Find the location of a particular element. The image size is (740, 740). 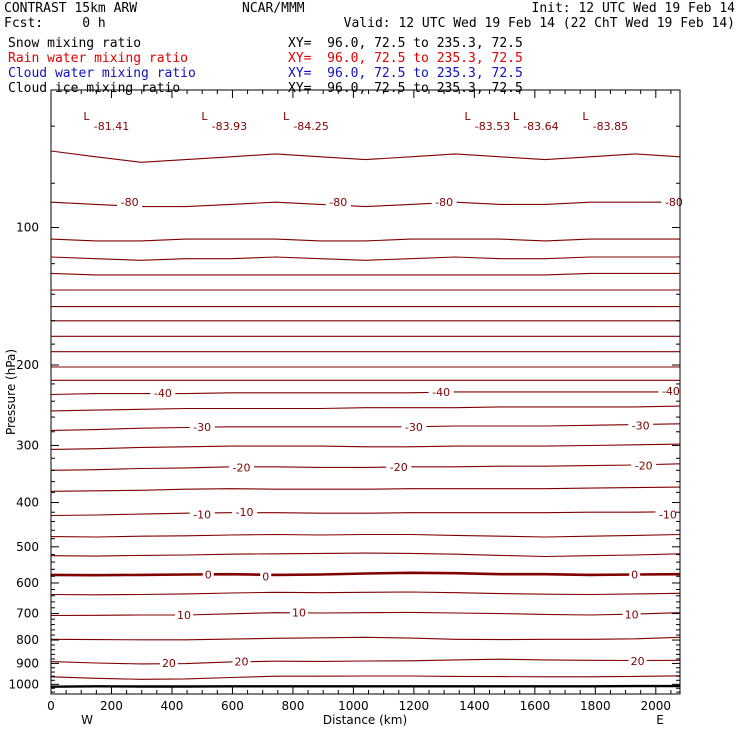

terrain-line is located at coordinates (365, 686).